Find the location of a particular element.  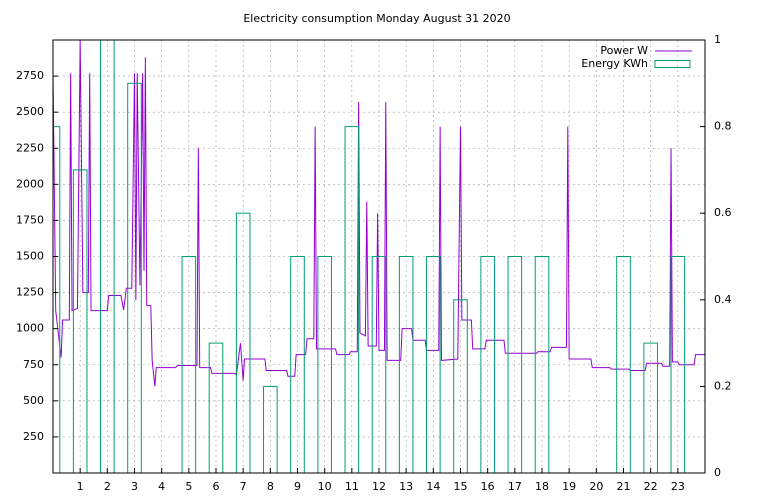

x-tick-label: 10 is located at coordinates (325, 486).